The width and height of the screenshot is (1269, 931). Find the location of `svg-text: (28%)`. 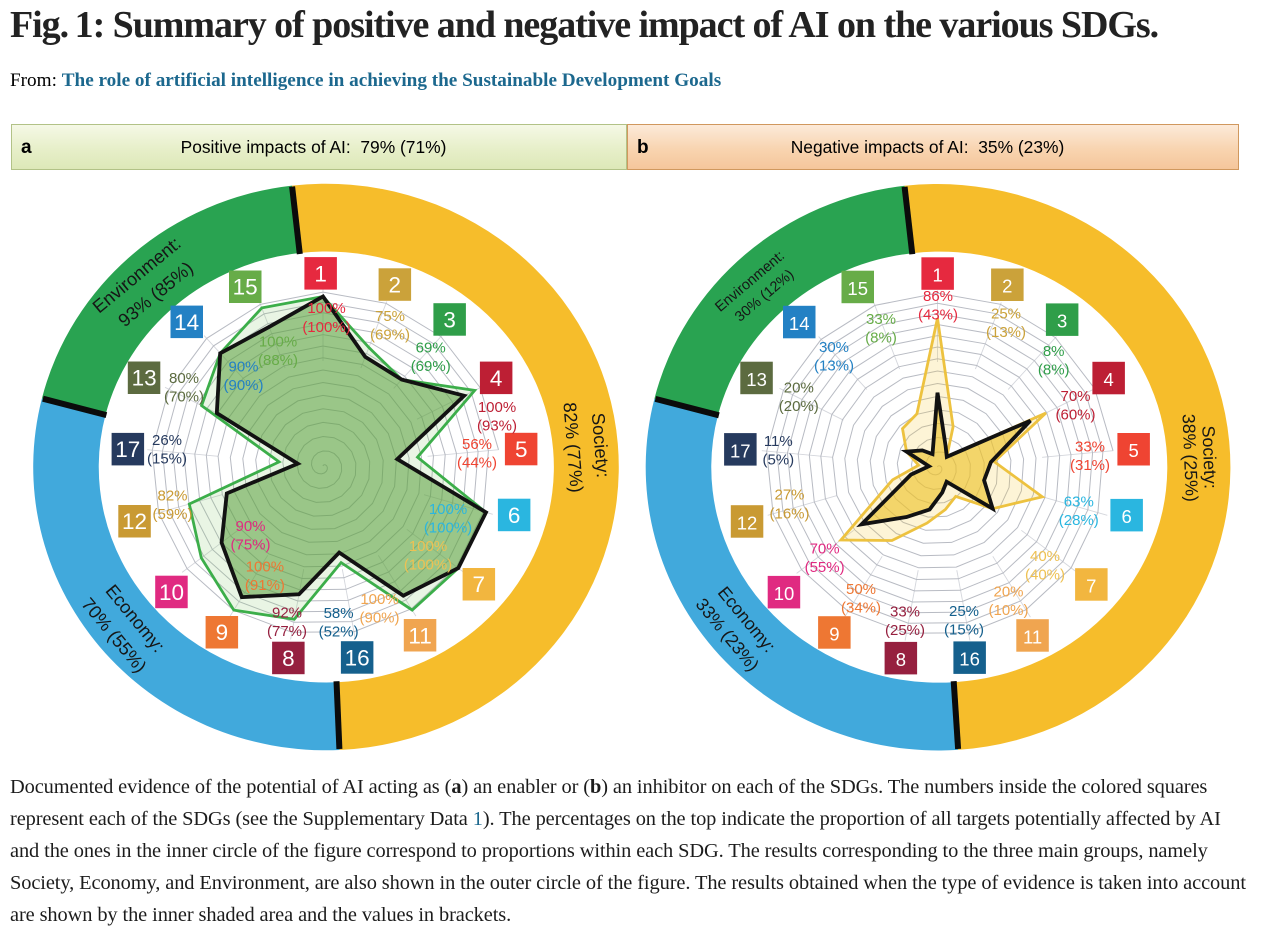

svg-text: (28%) is located at coordinates (1079, 520).